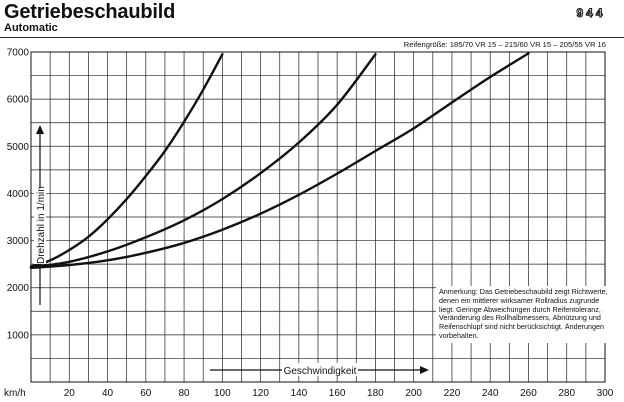 The image size is (624, 402). I want to click on x-tick-label: 80, so click(185, 393).